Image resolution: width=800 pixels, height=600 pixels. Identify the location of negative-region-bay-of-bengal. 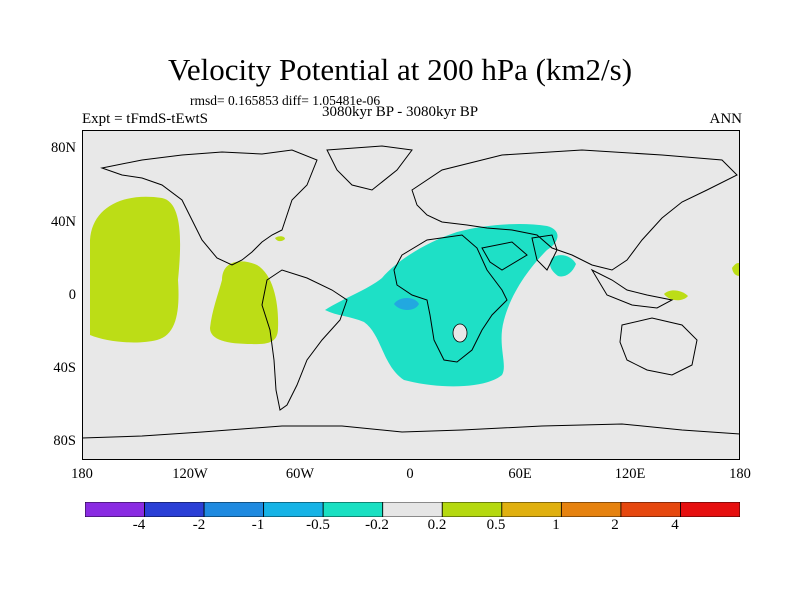
(563, 266).